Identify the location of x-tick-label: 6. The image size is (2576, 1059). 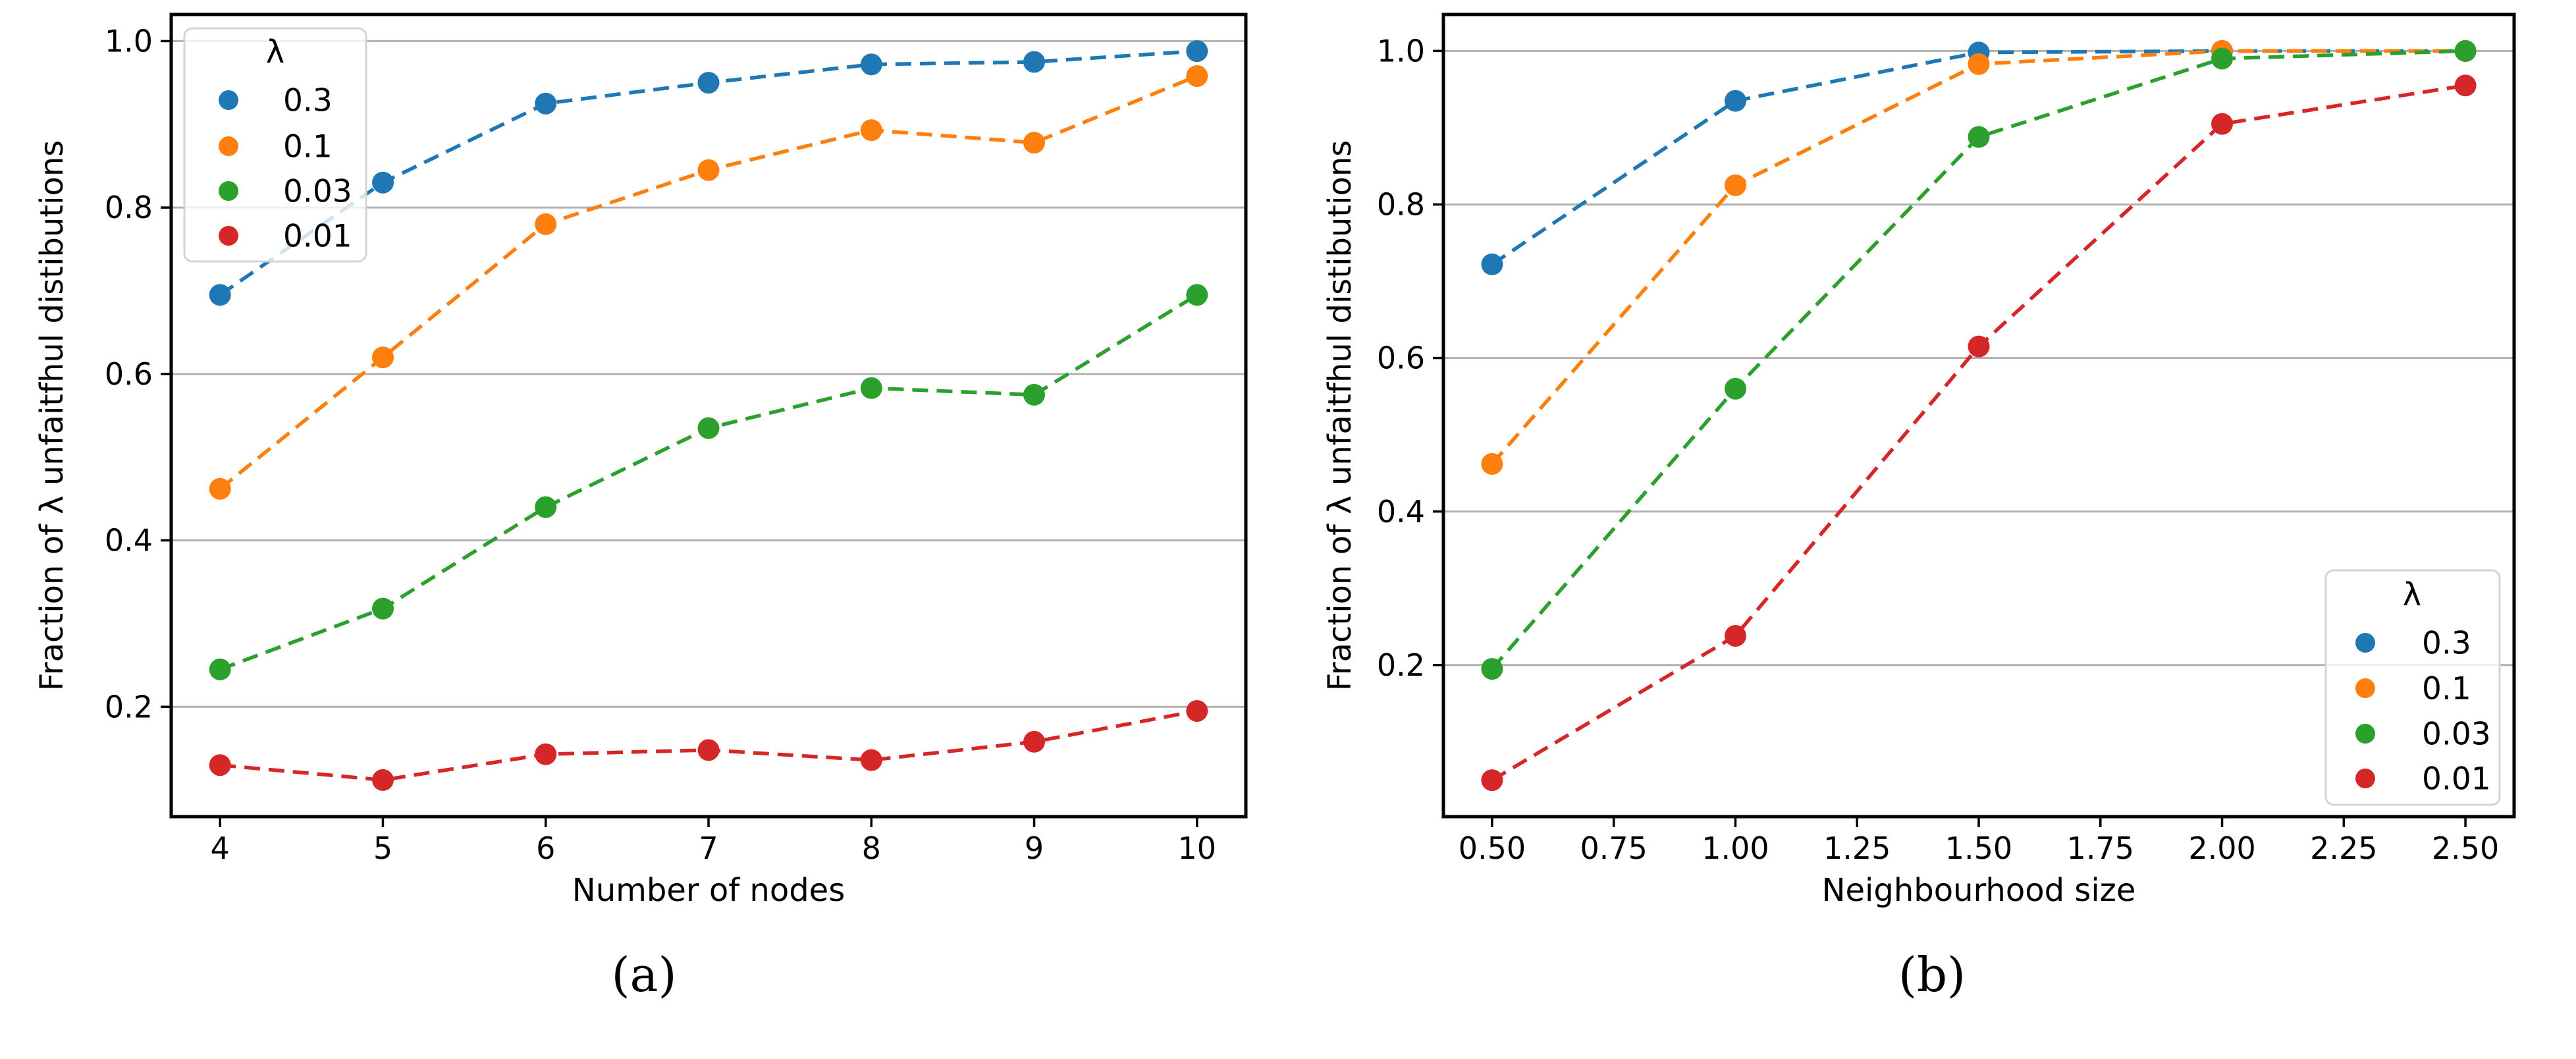
(545, 848).